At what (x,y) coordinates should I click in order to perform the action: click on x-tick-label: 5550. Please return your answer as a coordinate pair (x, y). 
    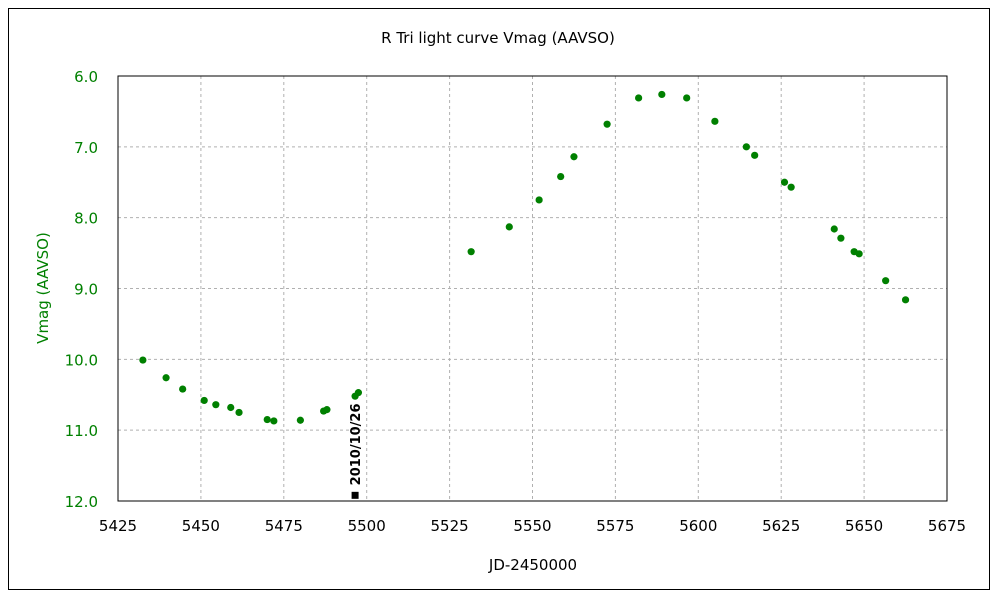
    Looking at the image, I should click on (532, 526).